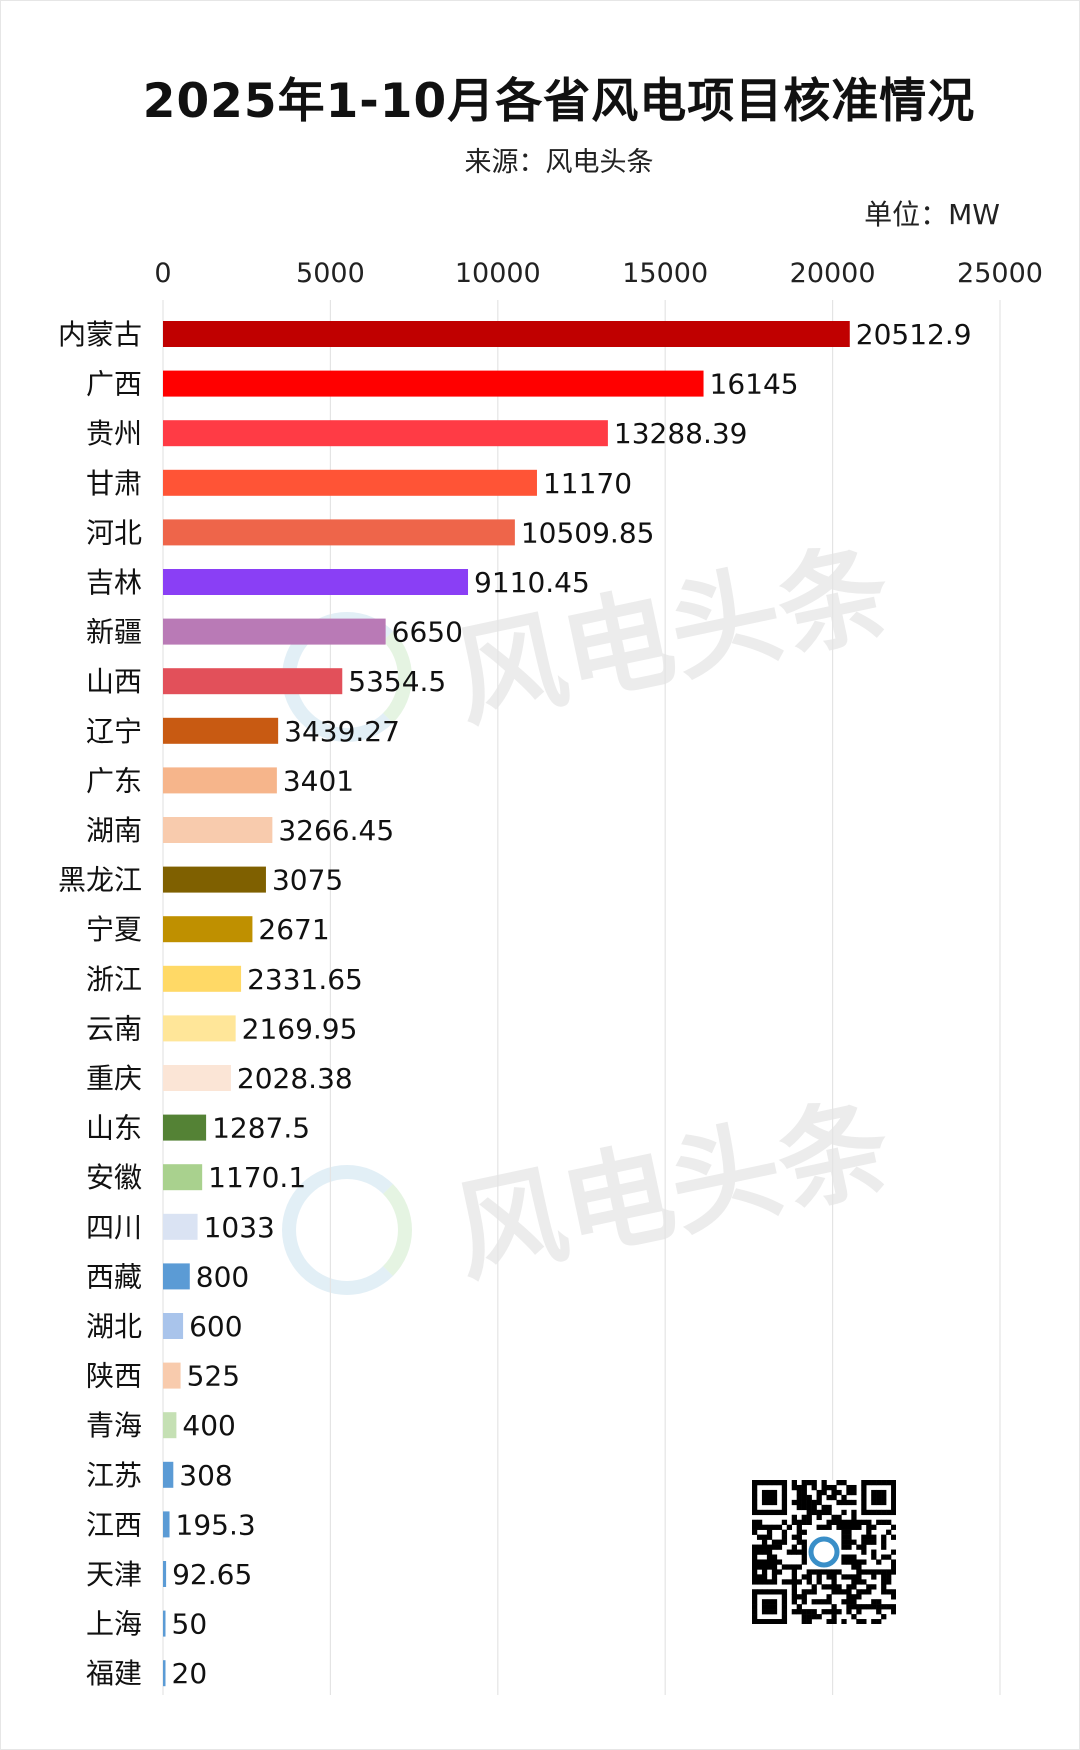 This screenshot has height=1750, width=1080. Describe the element at coordinates (932, 214) in the screenshot. I see `unit-label: 单位：MW` at that location.